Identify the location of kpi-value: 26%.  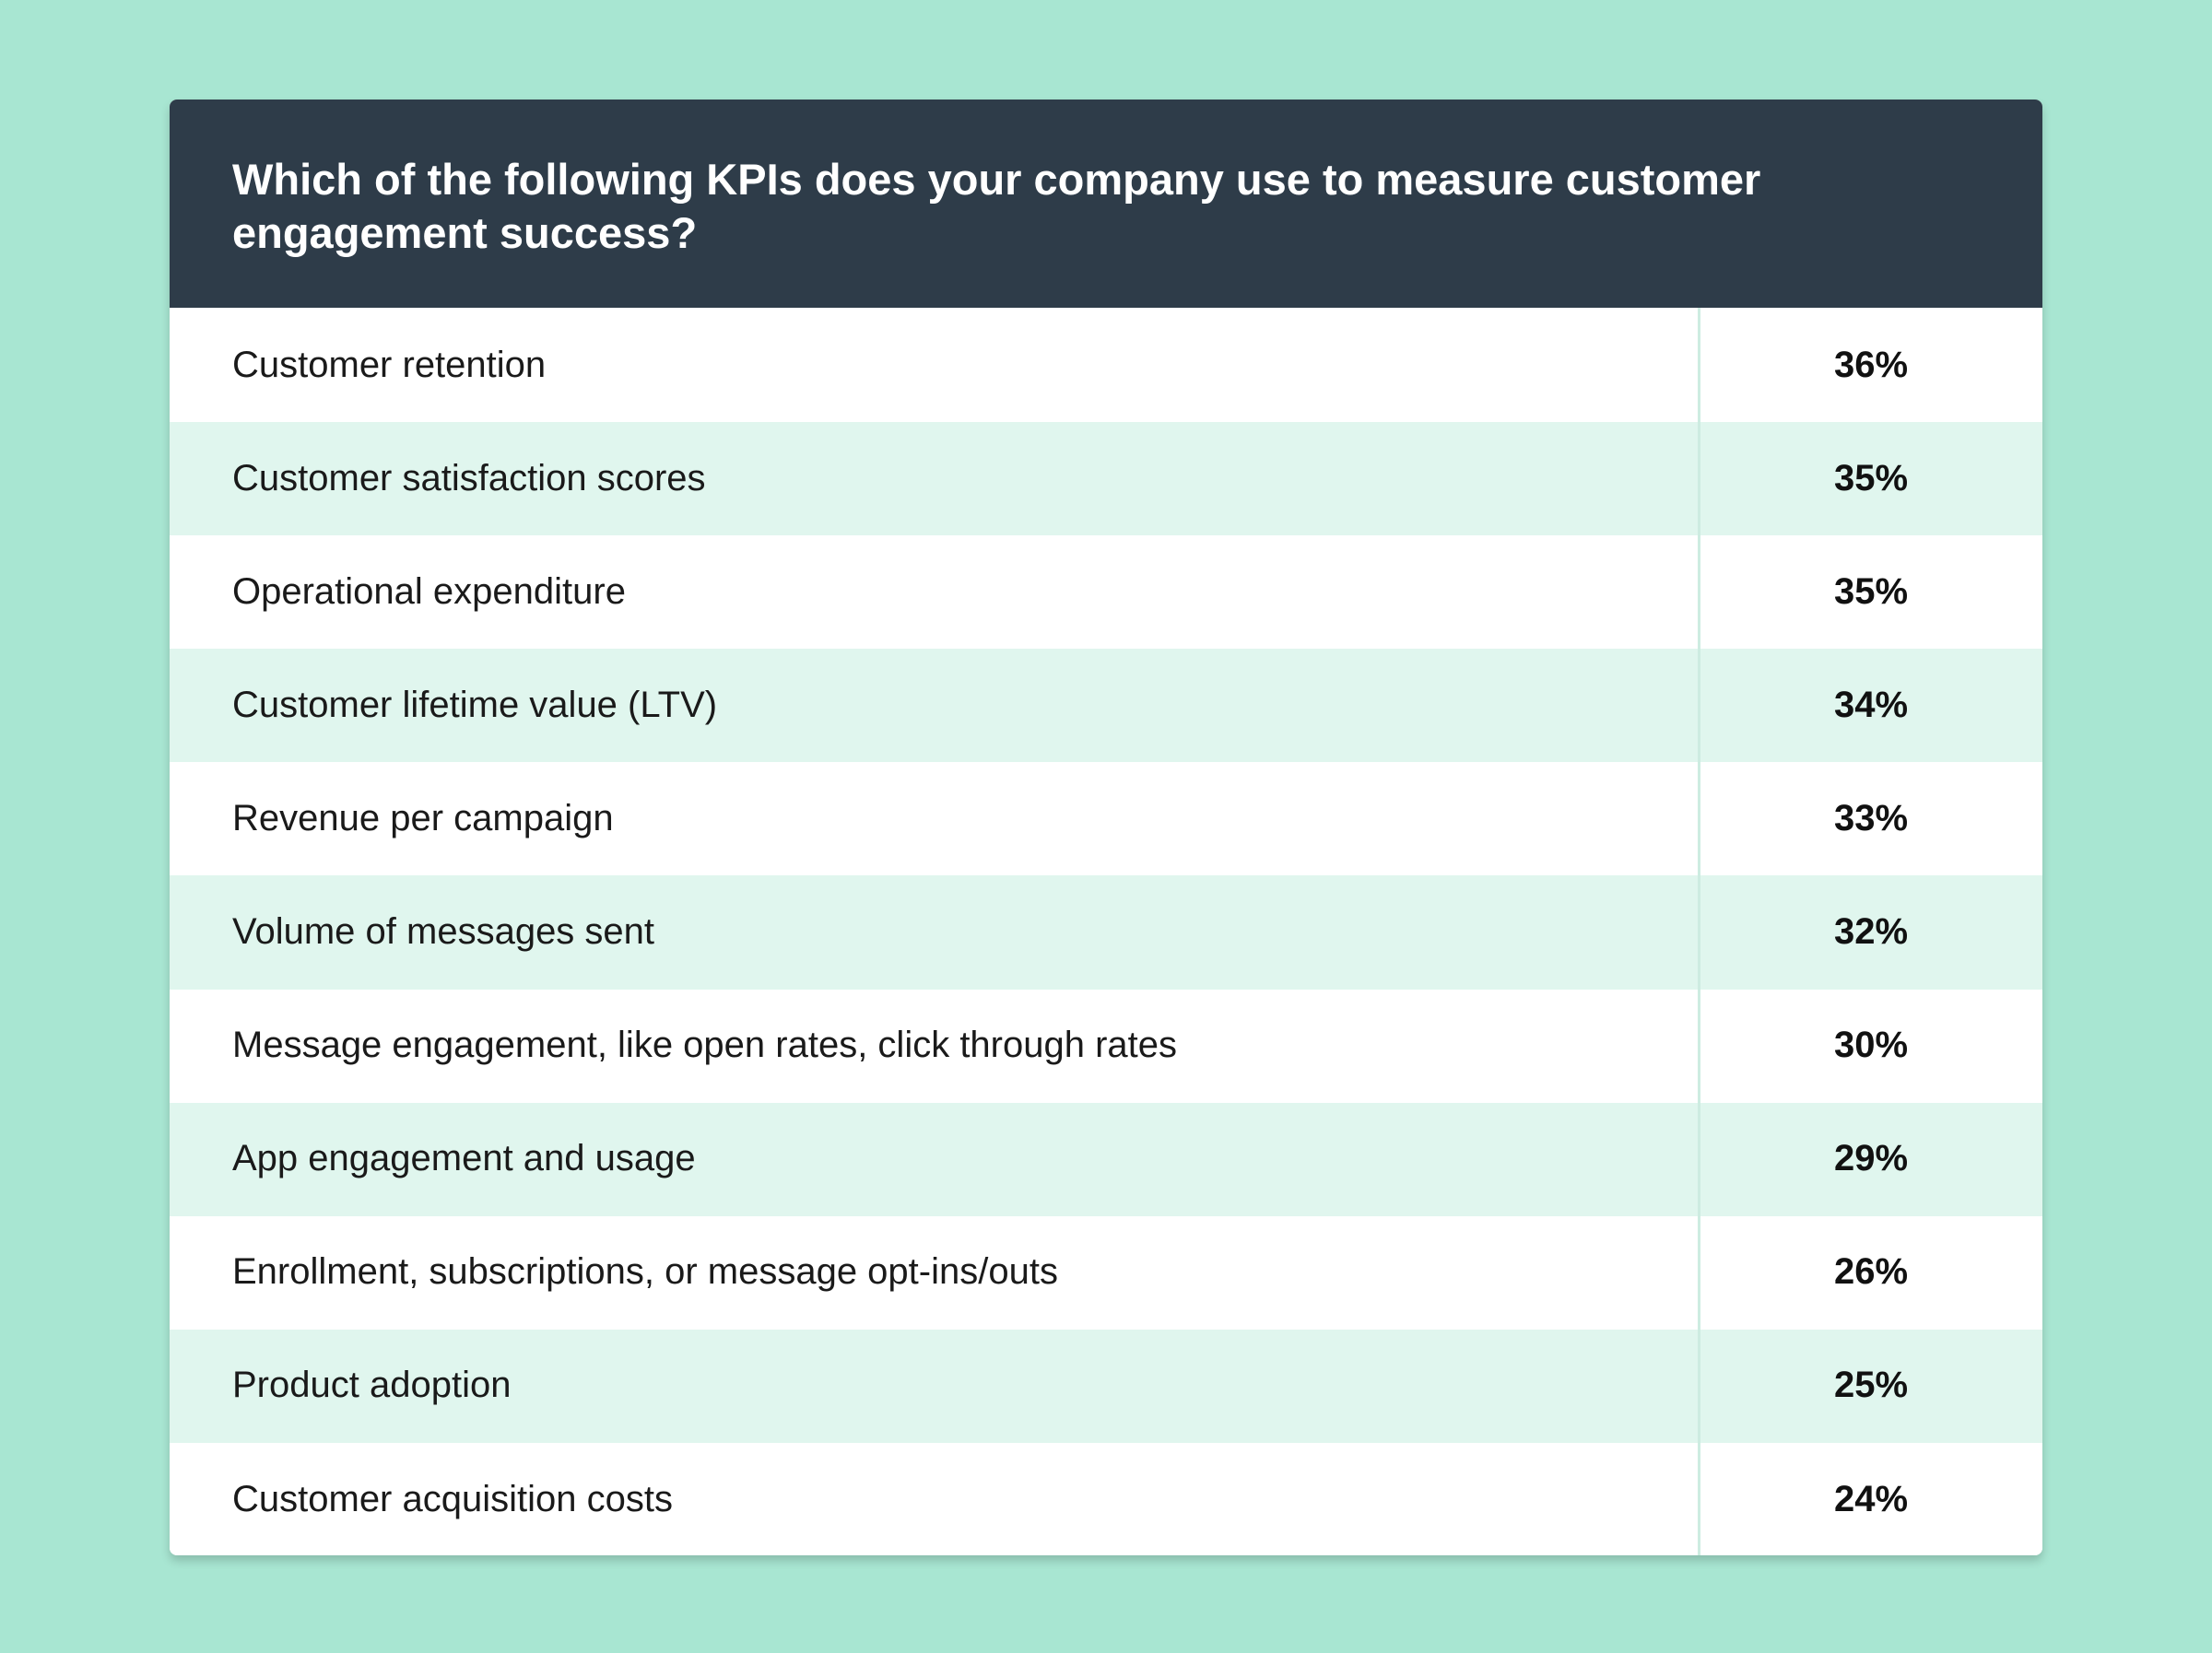
(1871, 1272).